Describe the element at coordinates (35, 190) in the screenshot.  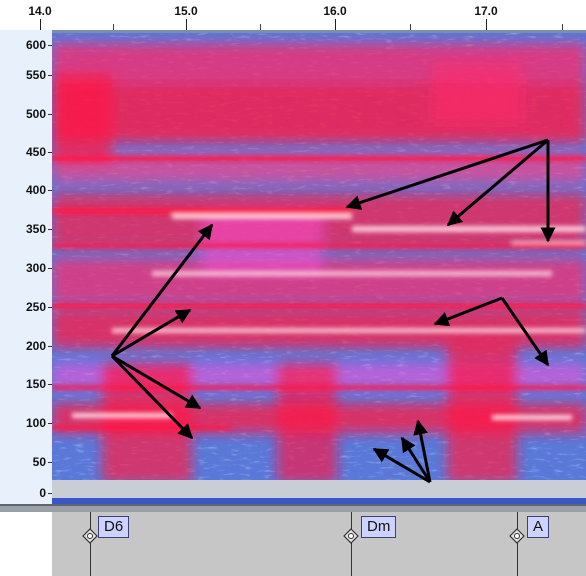
I see `freq-tick-label: 400` at that location.